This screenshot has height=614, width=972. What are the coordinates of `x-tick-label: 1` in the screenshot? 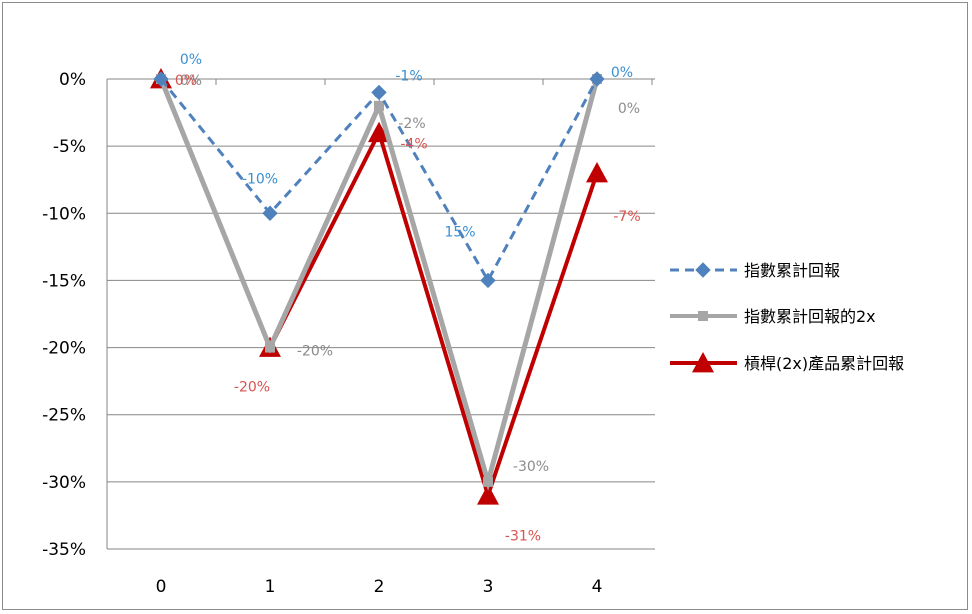 It's located at (270, 587).